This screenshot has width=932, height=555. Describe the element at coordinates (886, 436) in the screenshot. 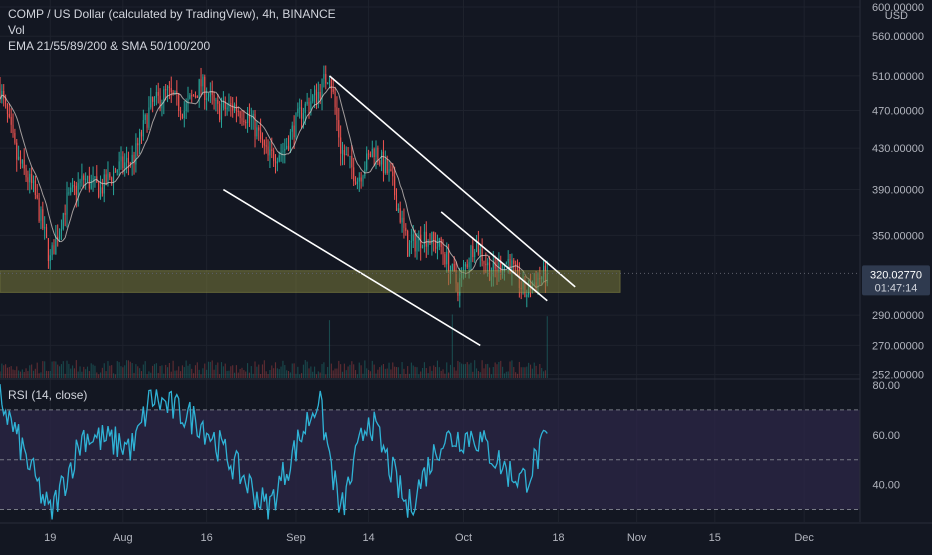

I see `rsi-tick-label: 60.00` at that location.